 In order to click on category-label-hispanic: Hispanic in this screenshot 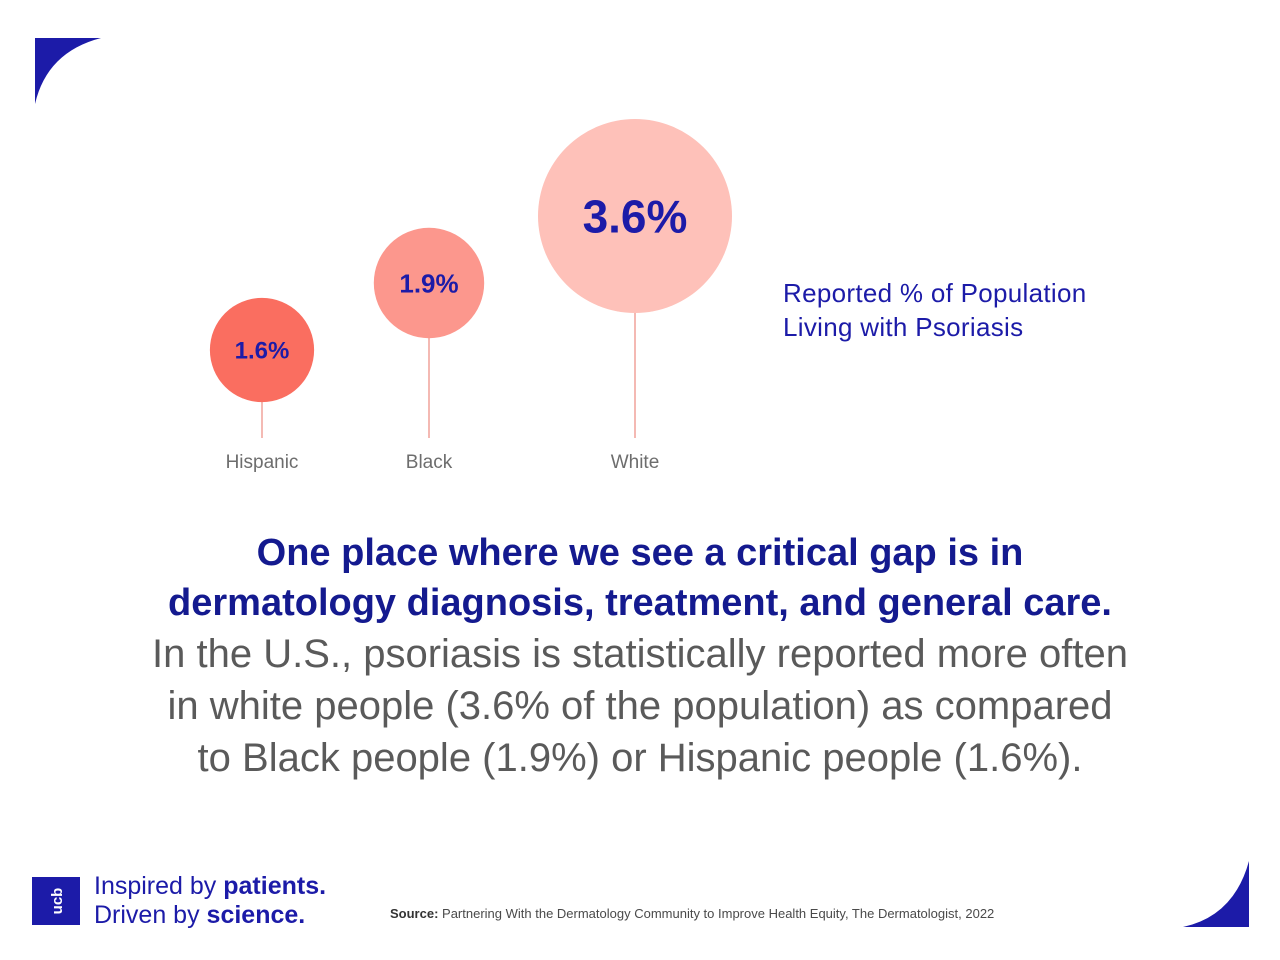, I will do `click(262, 462)`.